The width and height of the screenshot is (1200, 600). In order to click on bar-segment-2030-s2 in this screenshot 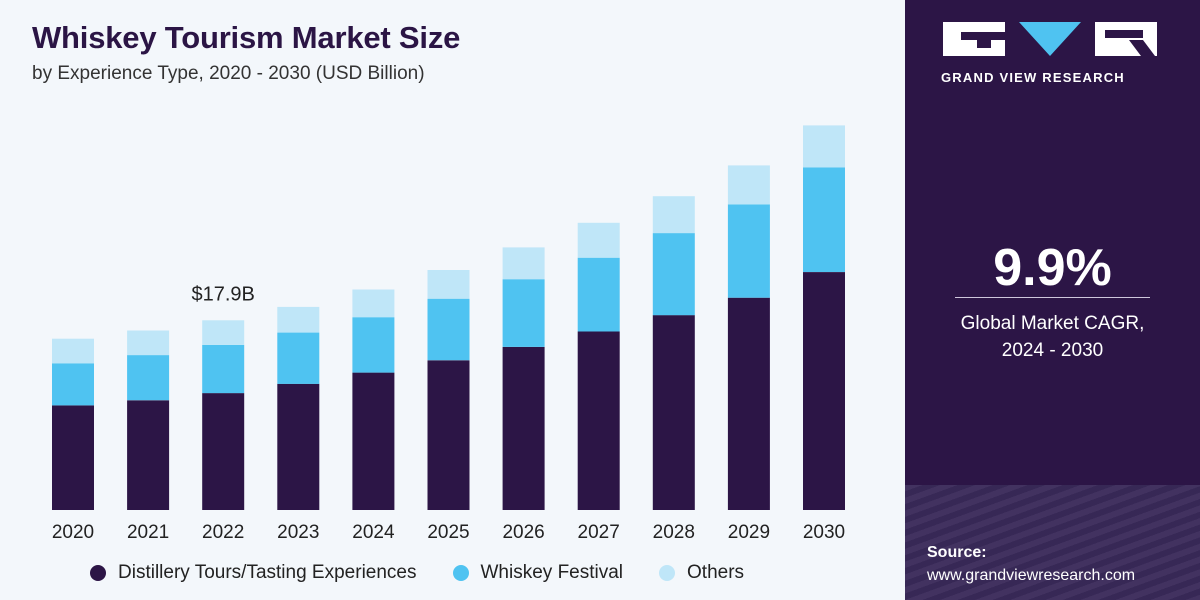, I will do `click(824, 146)`.